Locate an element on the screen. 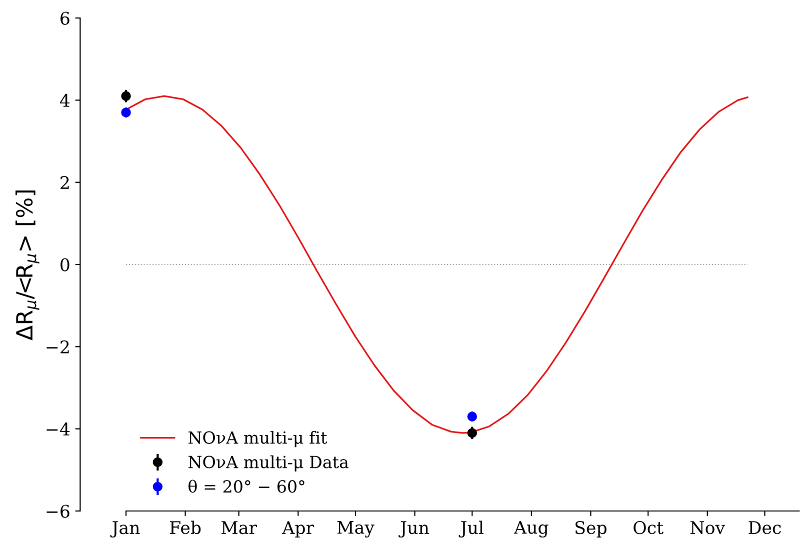  x-tick-label: Jan is located at coordinates (125, 529).